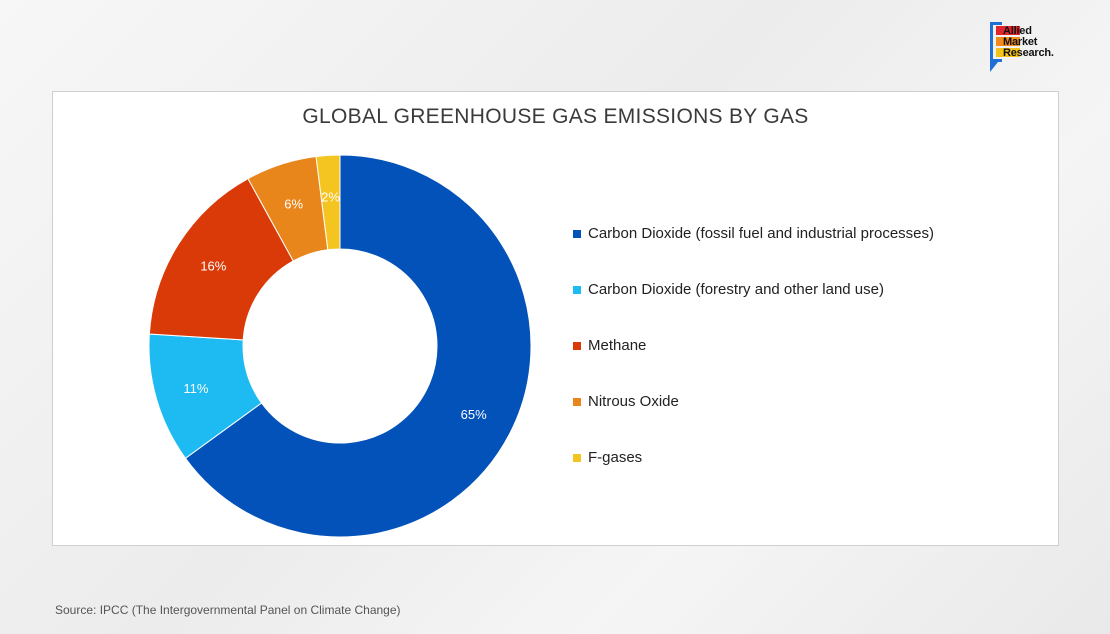  I want to click on logo-line1: Allied, so click(1017, 31).